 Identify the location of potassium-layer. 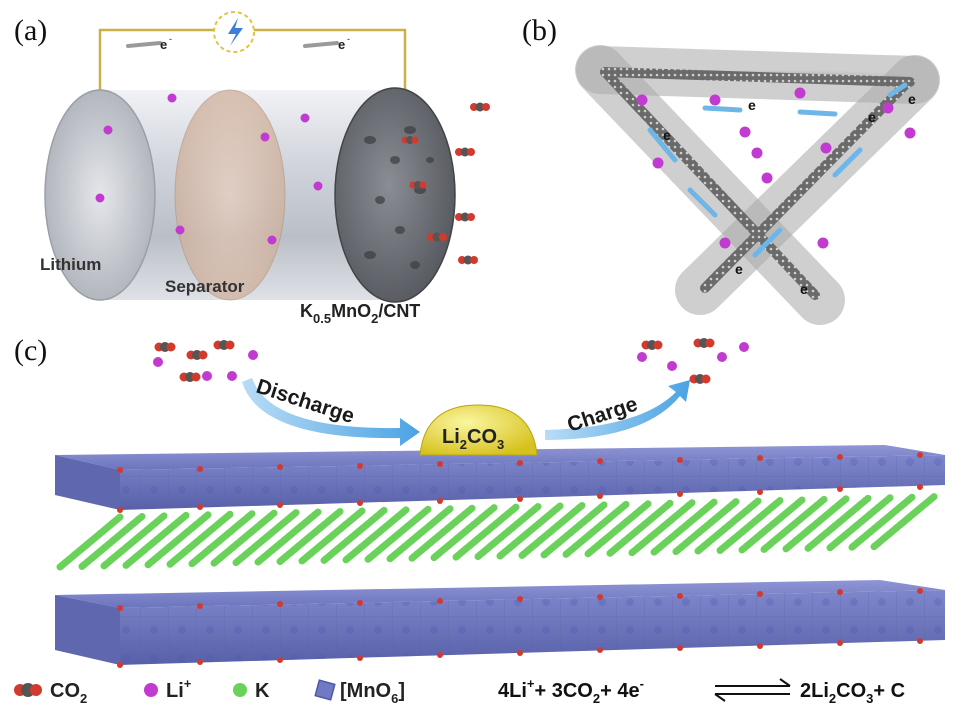
(497, 532).